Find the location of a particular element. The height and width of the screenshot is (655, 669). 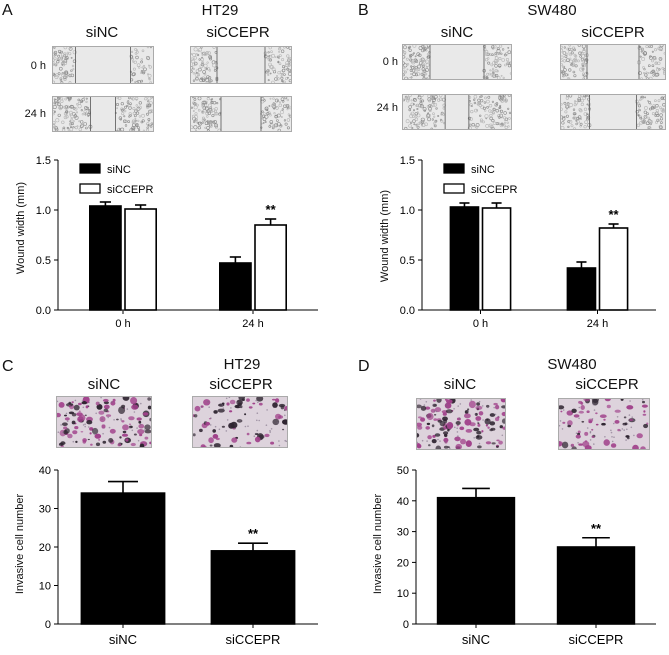

panel-title-c: HT29 is located at coordinates (242, 364).